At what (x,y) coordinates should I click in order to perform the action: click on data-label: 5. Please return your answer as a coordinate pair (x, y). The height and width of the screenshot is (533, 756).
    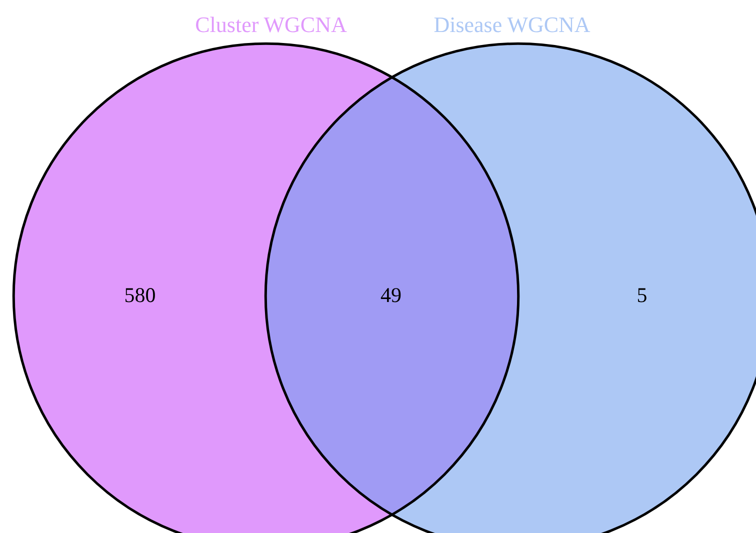
    Looking at the image, I should click on (642, 295).